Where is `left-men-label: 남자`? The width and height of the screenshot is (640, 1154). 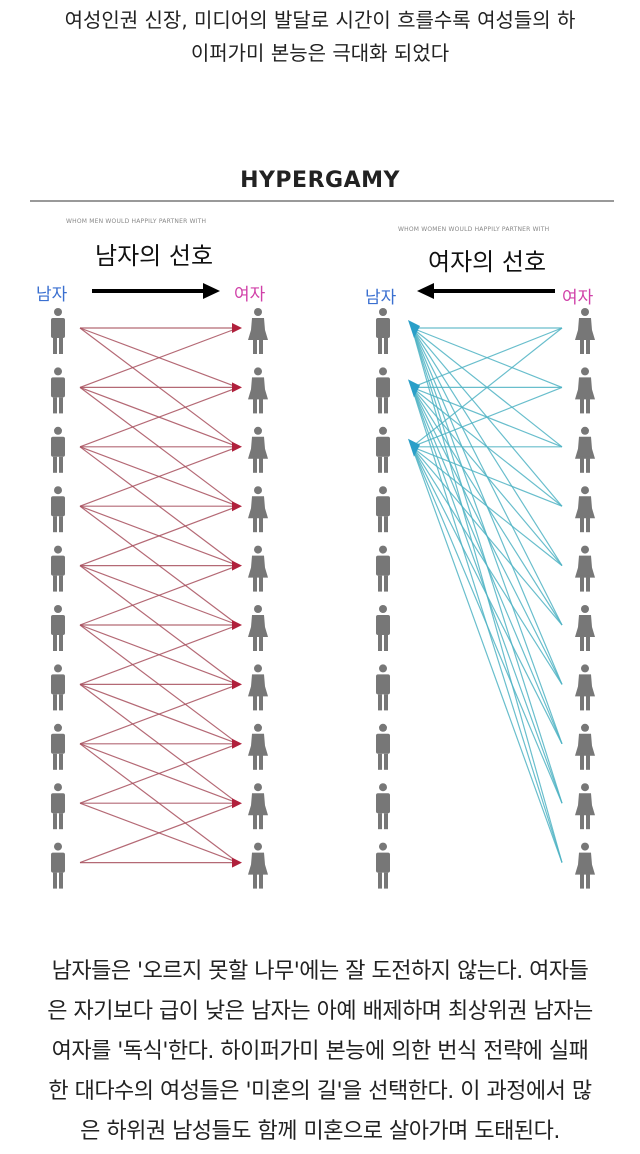
left-men-label: 남자 is located at coordinates (52, 295).